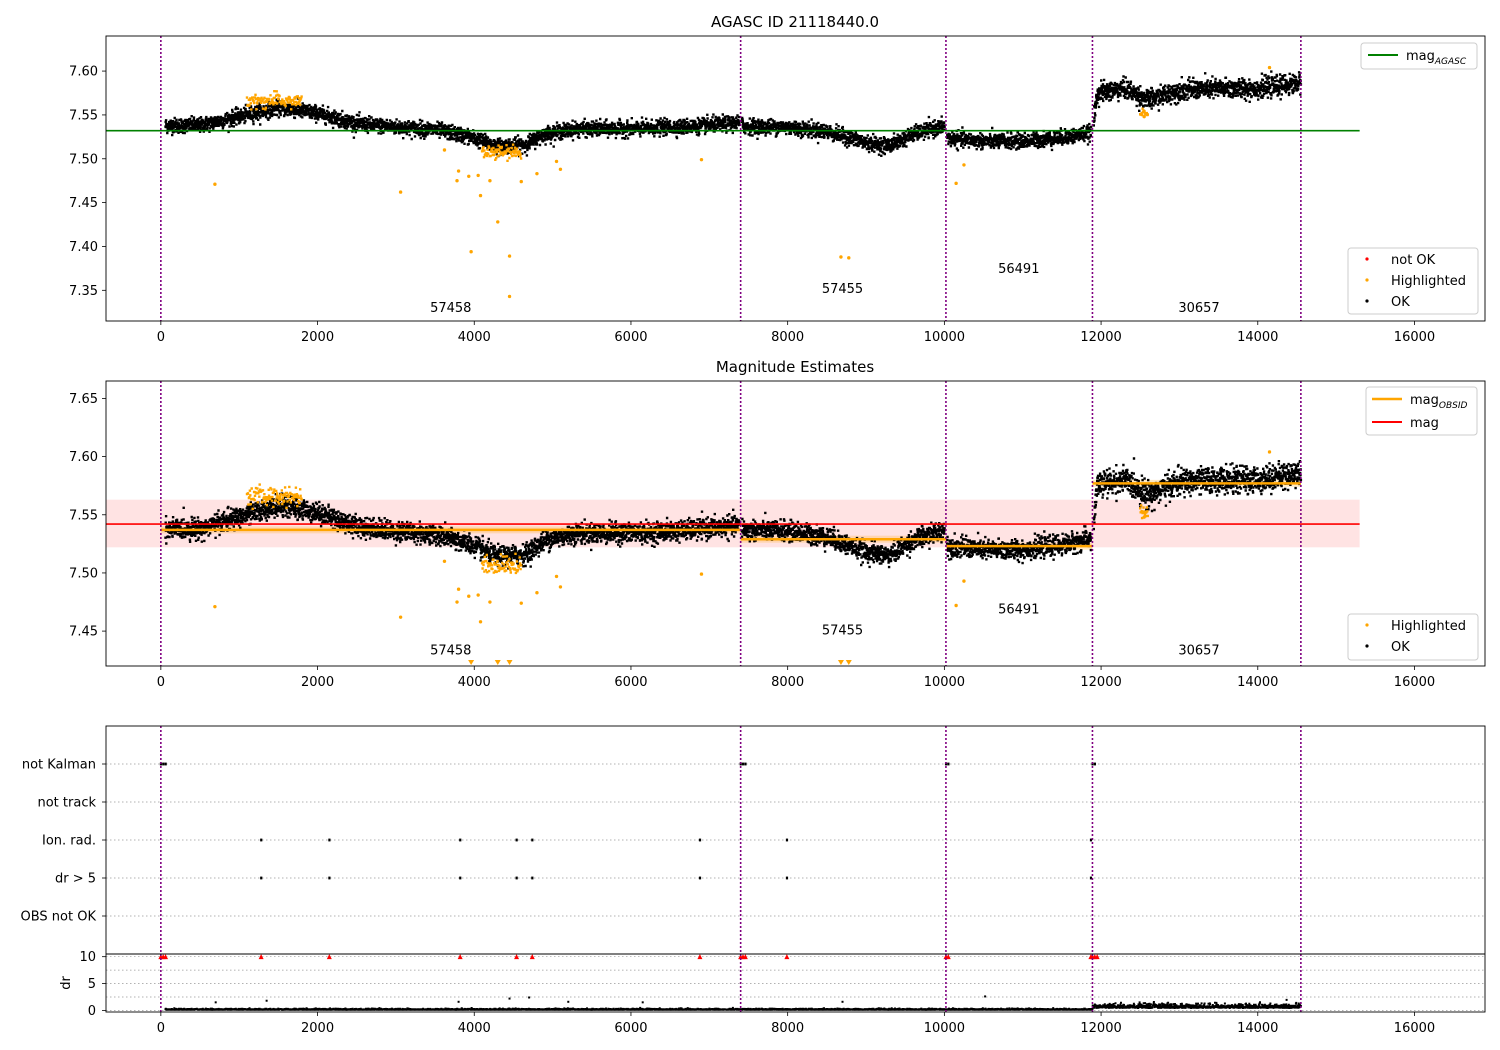  Describe the element at coordinates (697, 126) in the screenshot. I see `highlighted-cluster` at that location.